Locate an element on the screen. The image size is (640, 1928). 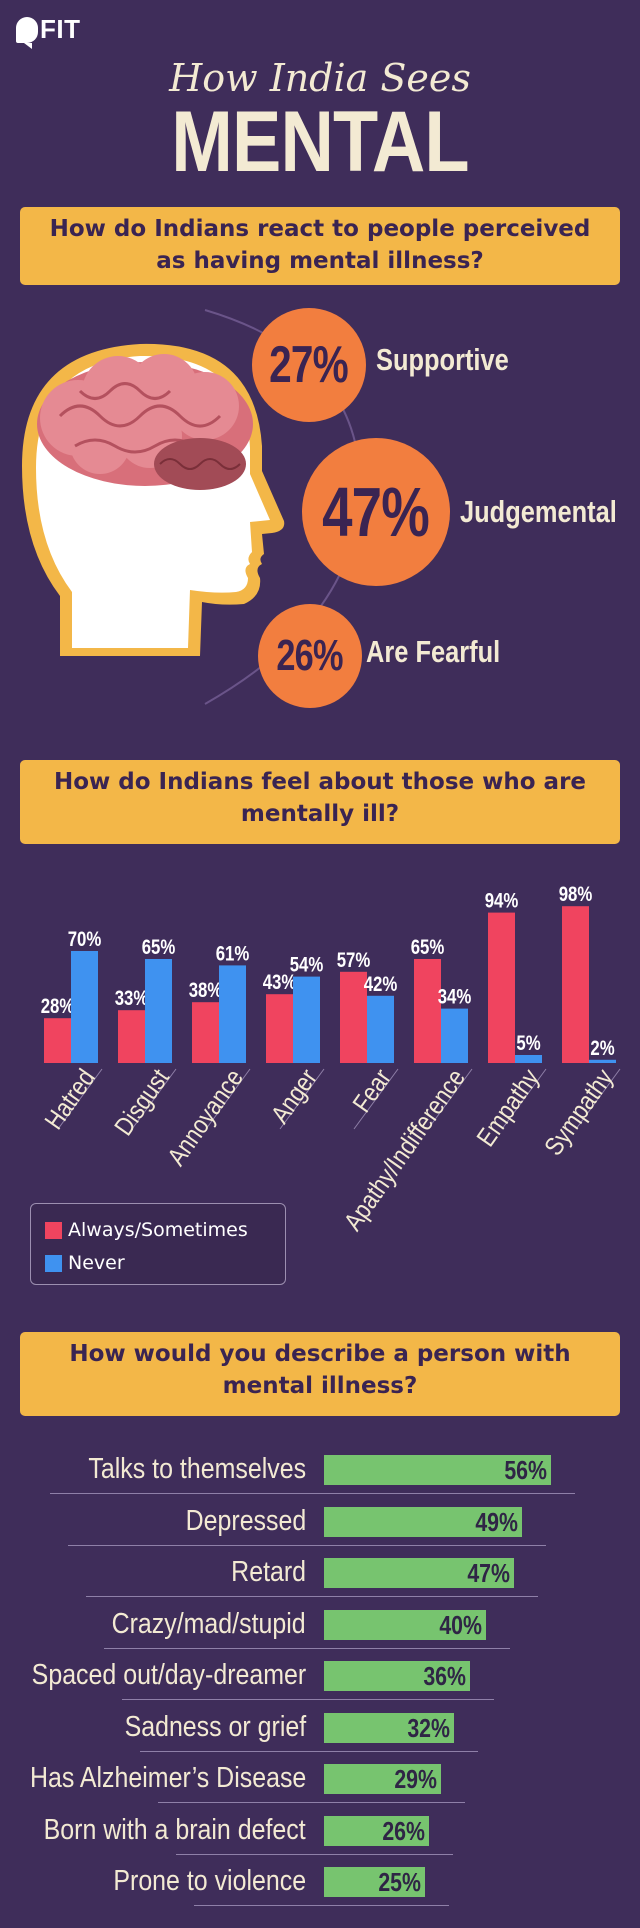
judgemental-label: Judgemental is located at coordinates (538, 511).